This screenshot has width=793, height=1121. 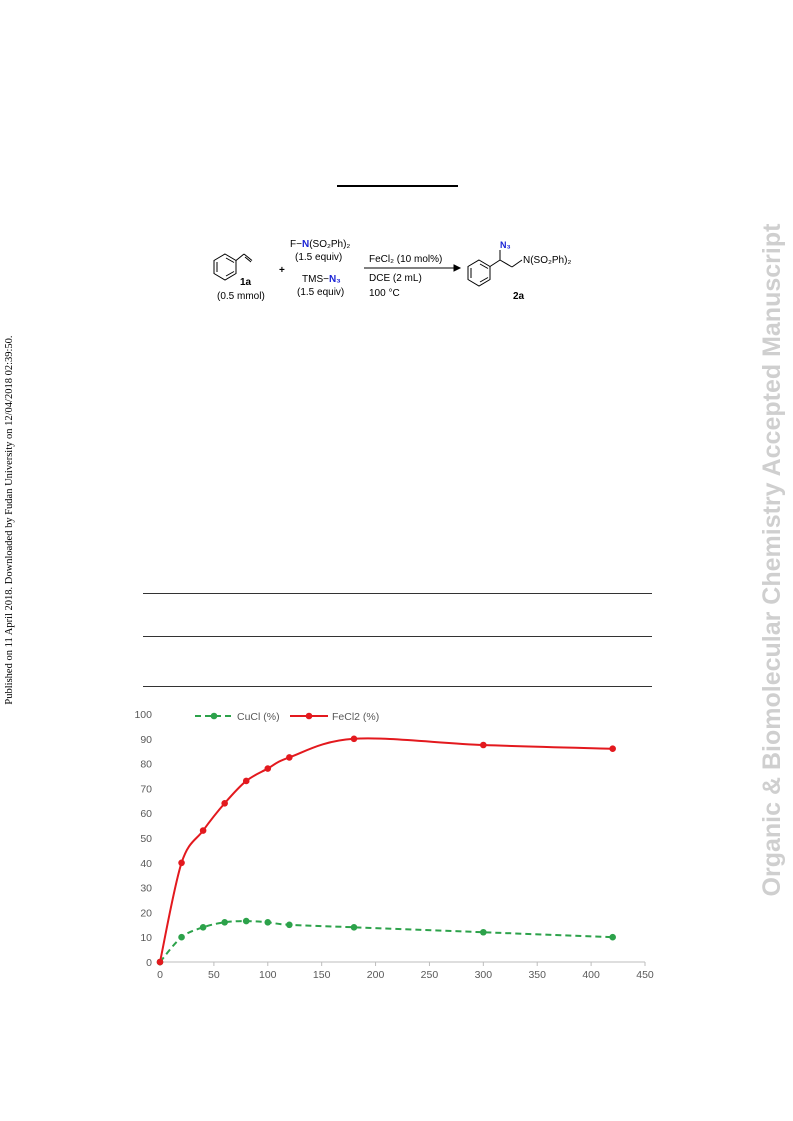 I want to click on substrate-label: 1a, so click(x=246, y=282).